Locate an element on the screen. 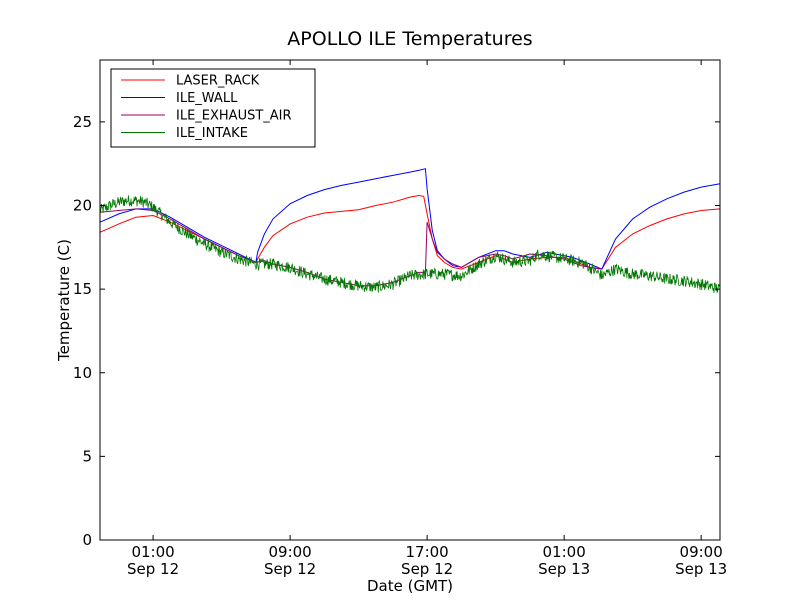 The image size is (800, 600). x-axis-label: Date (GMT) is located at coordinates (410, 586).